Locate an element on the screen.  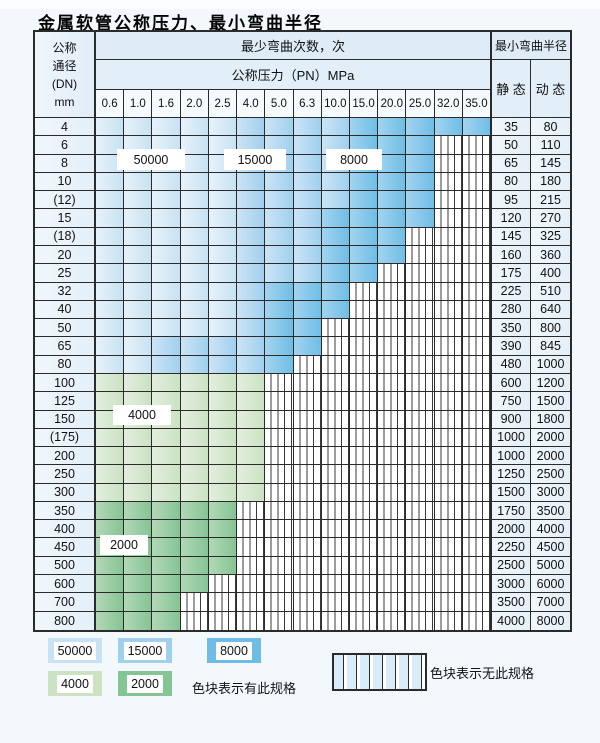
static-radius-value: 120 is located at coordinates (512, 218).